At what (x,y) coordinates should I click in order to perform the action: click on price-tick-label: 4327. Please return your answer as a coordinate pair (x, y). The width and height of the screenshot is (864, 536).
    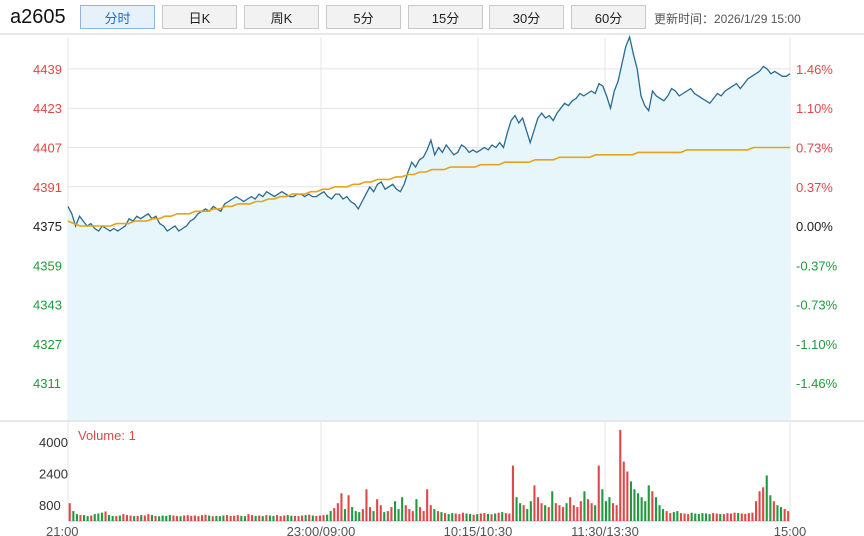
    Looking at the image, I should click on (47, 344).